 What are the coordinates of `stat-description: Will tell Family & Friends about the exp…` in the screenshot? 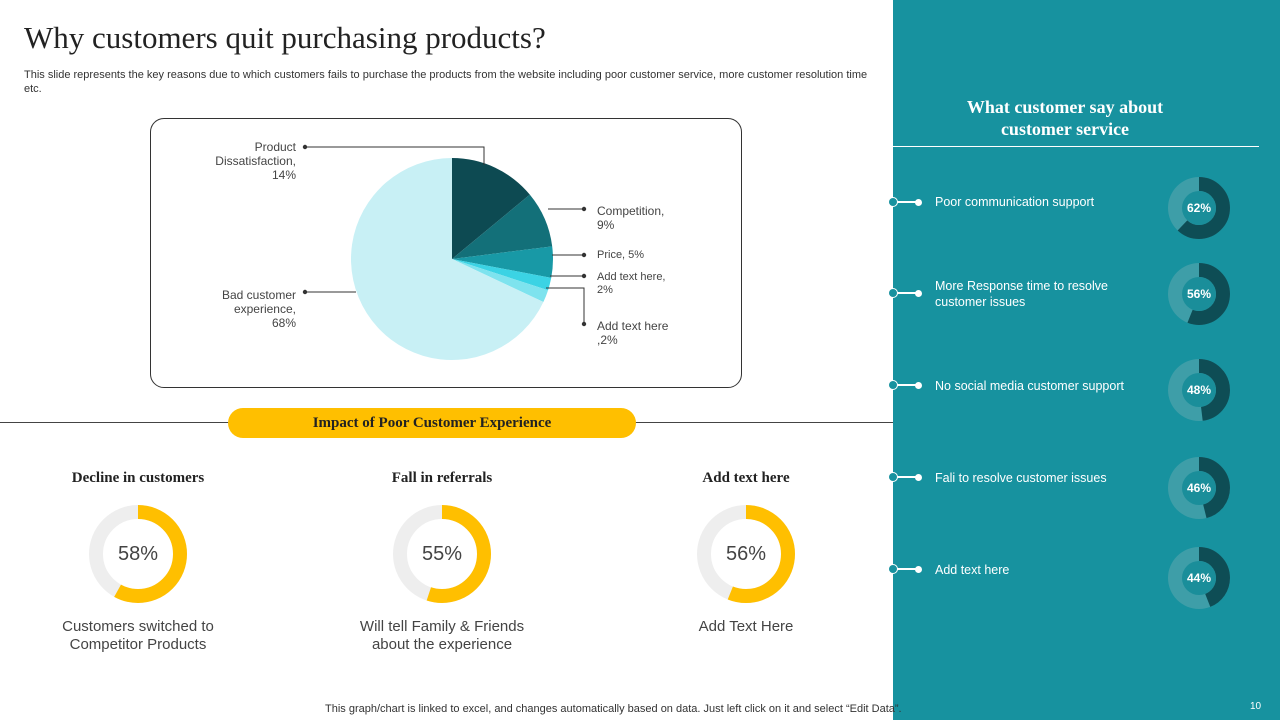 It's located at (442, 635).